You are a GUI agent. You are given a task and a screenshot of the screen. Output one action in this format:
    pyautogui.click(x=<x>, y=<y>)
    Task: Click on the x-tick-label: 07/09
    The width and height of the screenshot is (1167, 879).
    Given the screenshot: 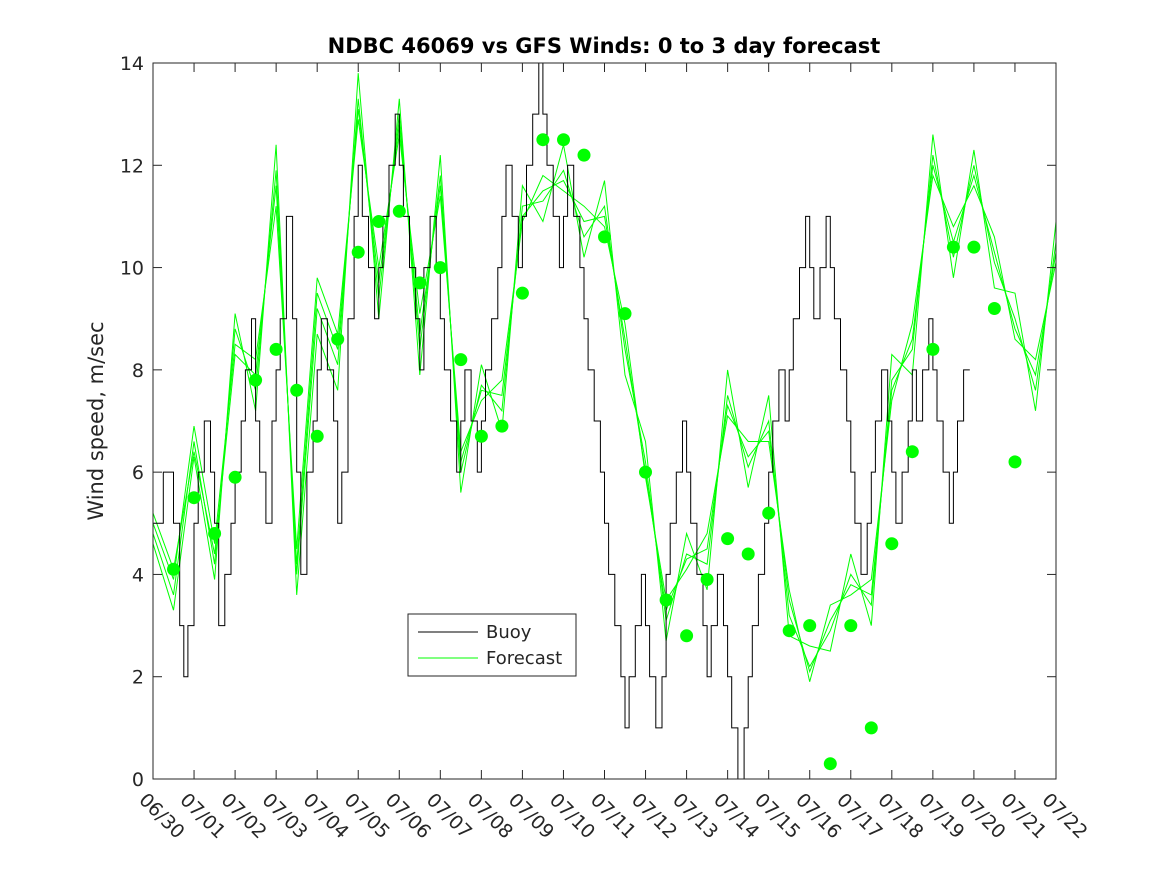 What is the action you would take?
    pyautogui.click(x=531, y=816)
    